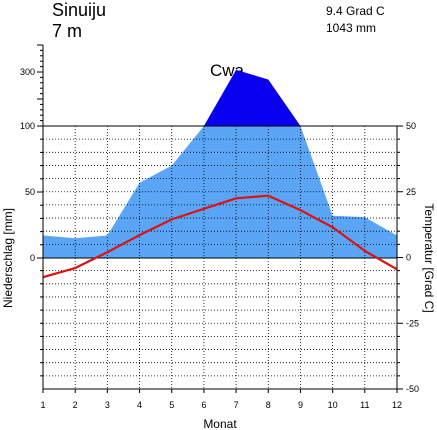 Image resolution: width=437 pixels, height=430 pixels. What do you see at coordinates (333, 405) in the screenshot?
I see `x-tick-label: 10` at bounding box center [333, 405].